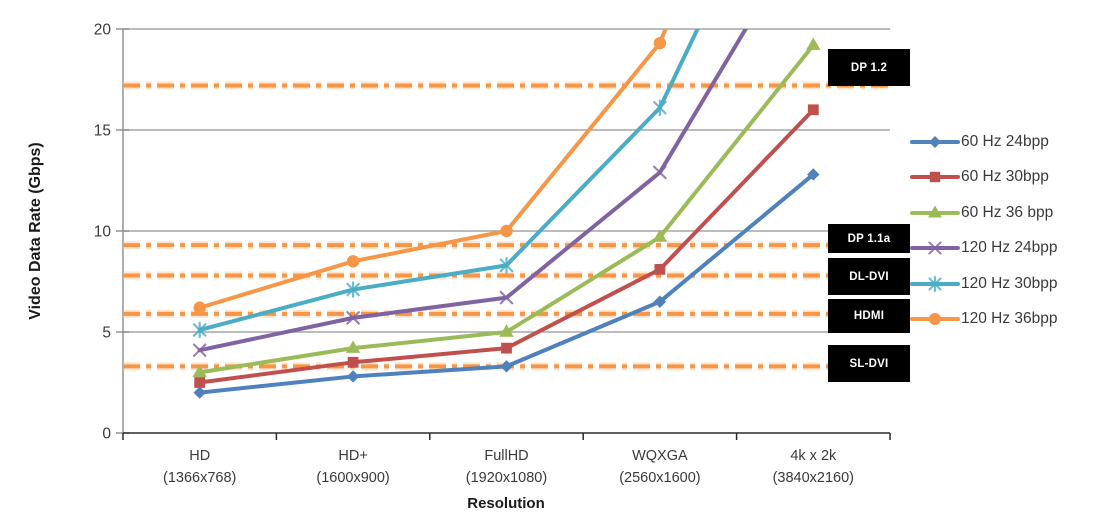 The height and width of the screenshot is (519, 1107). Describe the element at coordinates (103, 232) in the screenshot. I see `y-tick-label: 10` at that location.